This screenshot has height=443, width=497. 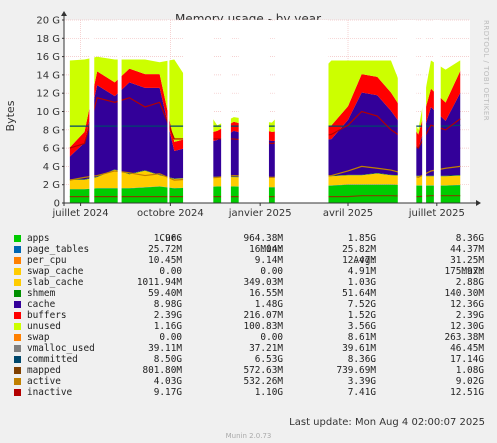 I want to click on legend-row-committed: committed 8.50G 6.53G 8.36G 17.14G, so click(x=248, y=359).